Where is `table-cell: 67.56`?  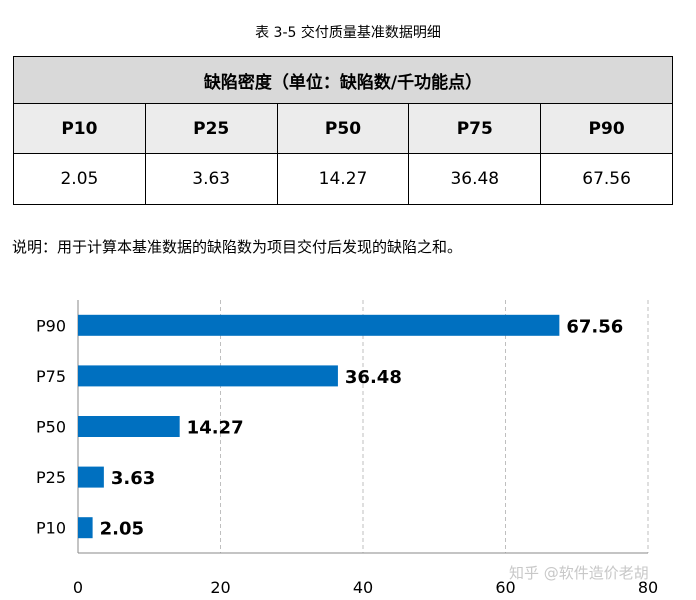
table-cell: 67.56 is located at coordinates (606, 179).